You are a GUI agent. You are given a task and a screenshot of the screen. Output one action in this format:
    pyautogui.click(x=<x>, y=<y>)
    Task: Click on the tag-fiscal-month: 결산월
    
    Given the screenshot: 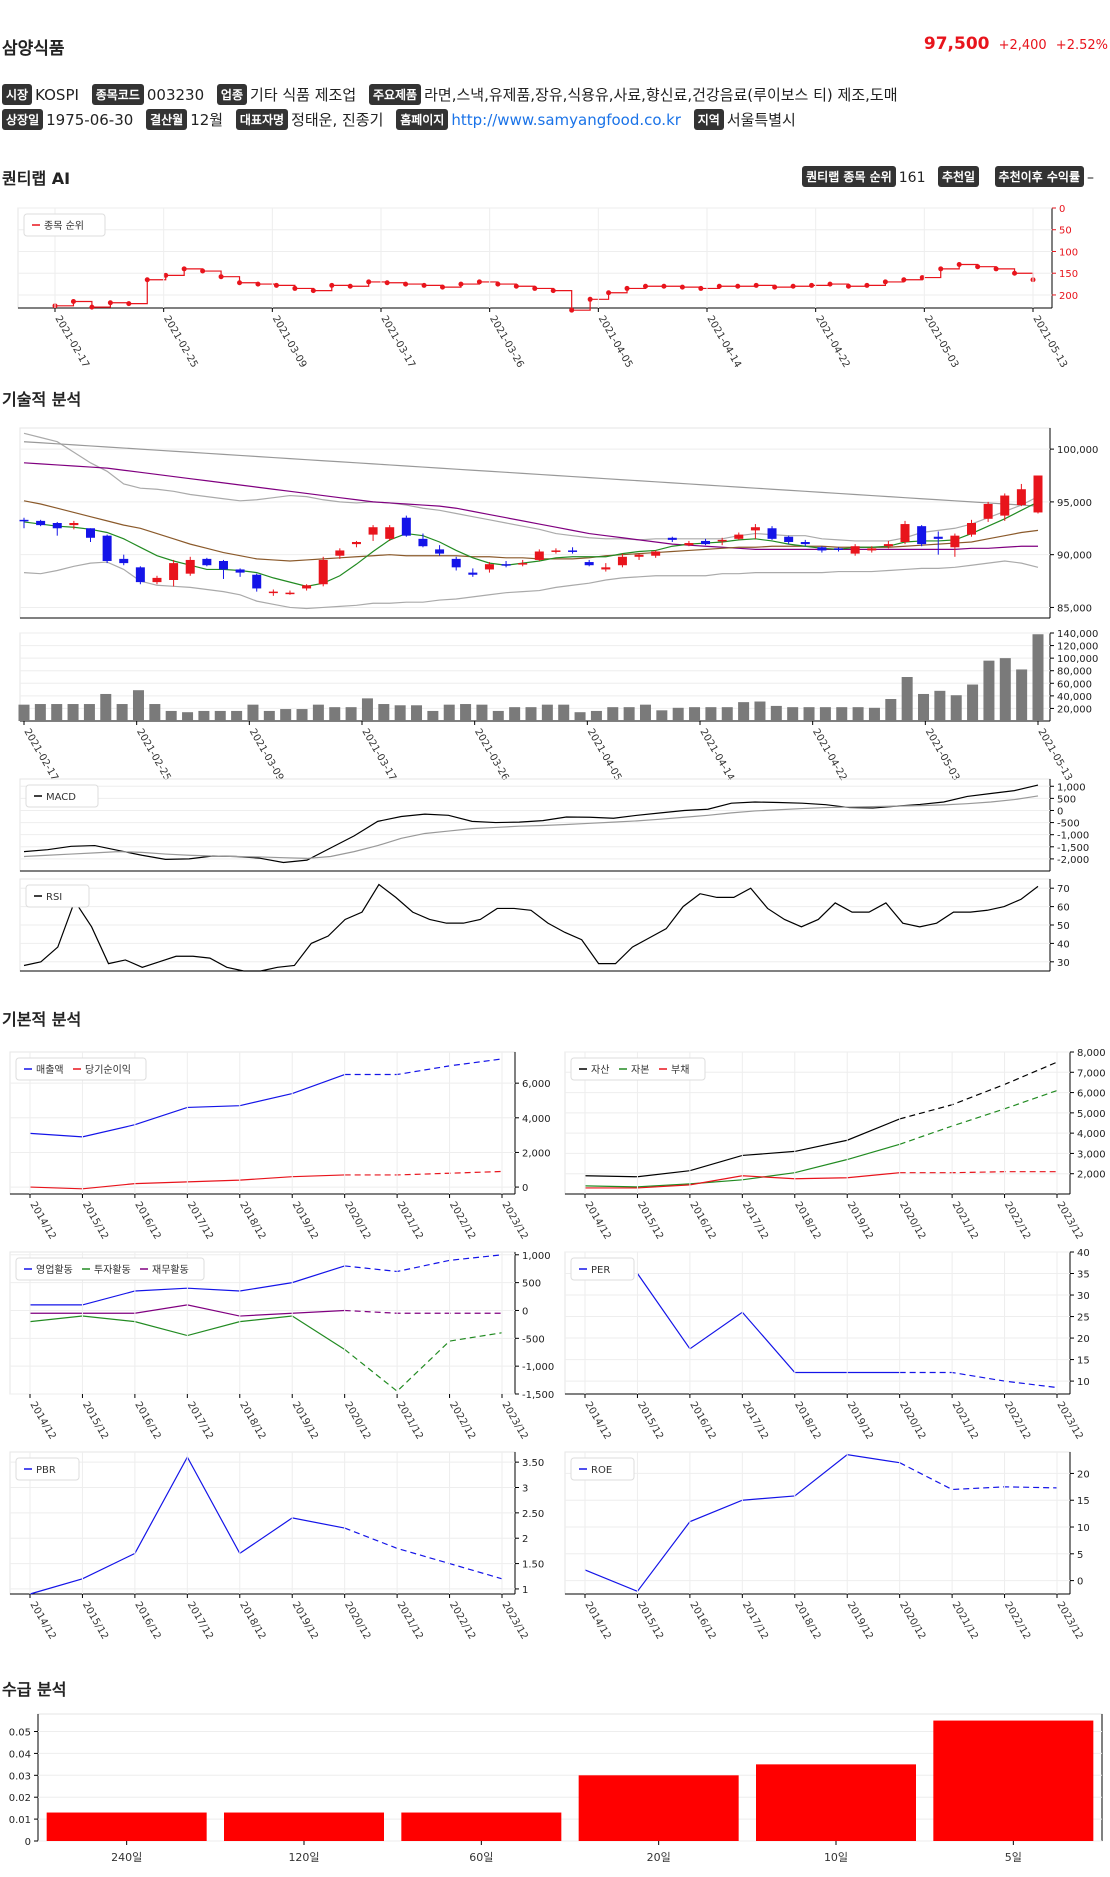 What is the action you would take?
    pyautogui.click(x=167, y=119)
    